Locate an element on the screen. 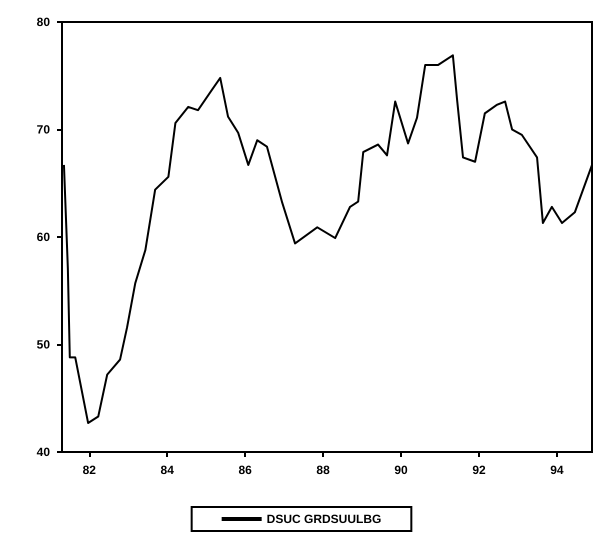 Image resolution: width=603 pixels, height=539 pixels. x-tick-label: 94 is located at coordinates (557, 470).